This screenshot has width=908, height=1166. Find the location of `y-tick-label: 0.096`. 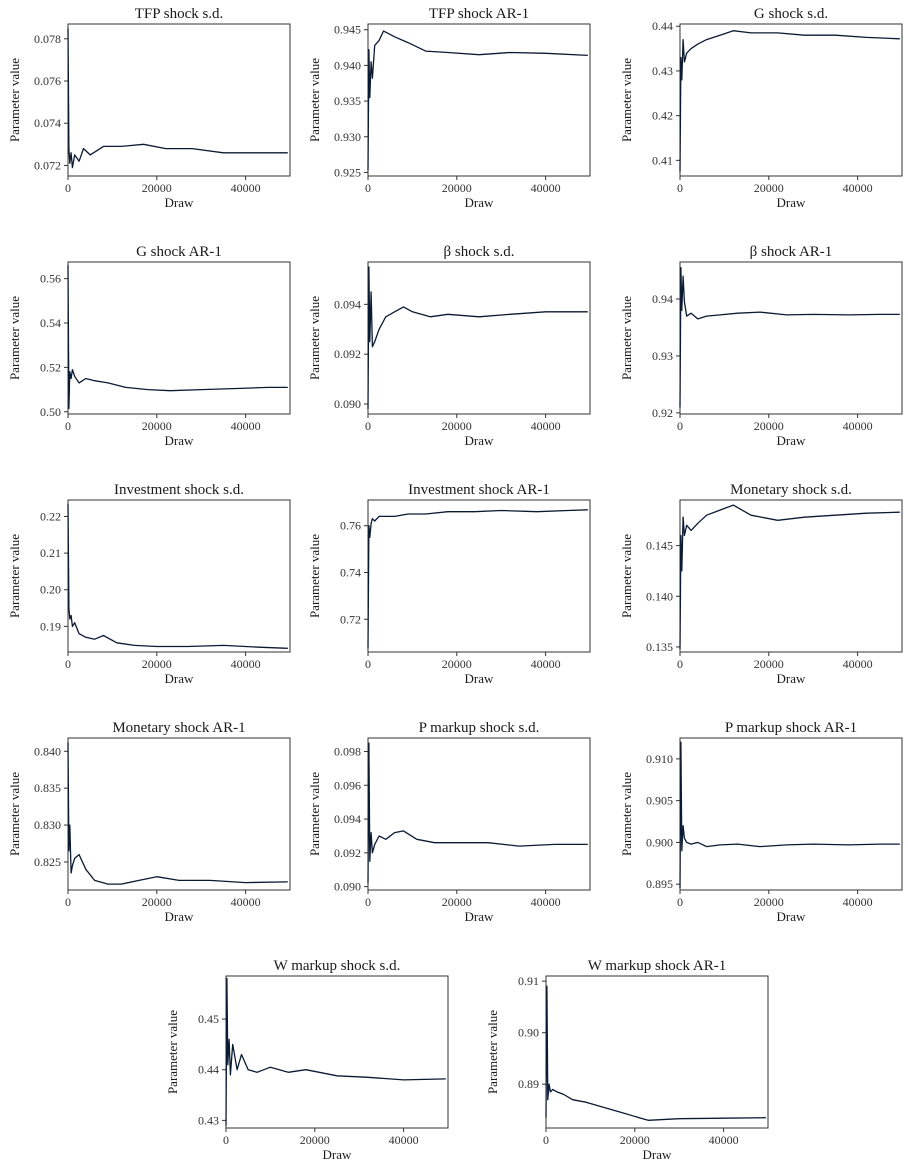

y-tick-label: 0.096 is located at coordinates (347, 785).